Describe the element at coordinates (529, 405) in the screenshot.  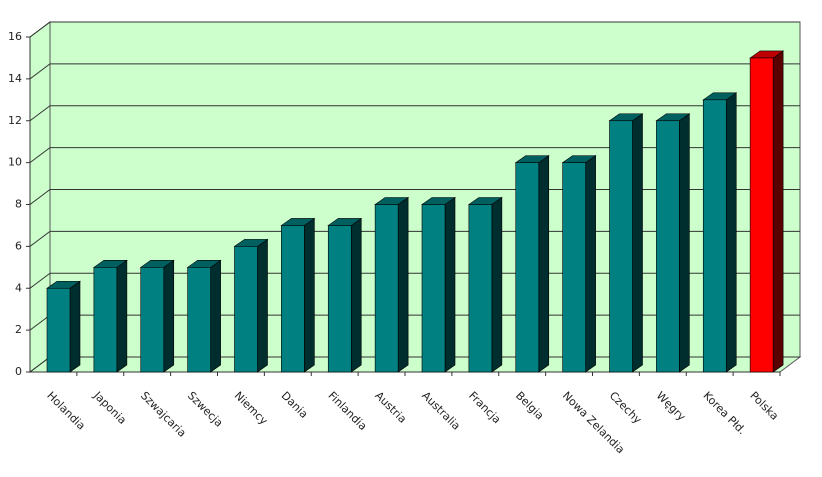
I see `x-tick-label: Belgia` at that location.